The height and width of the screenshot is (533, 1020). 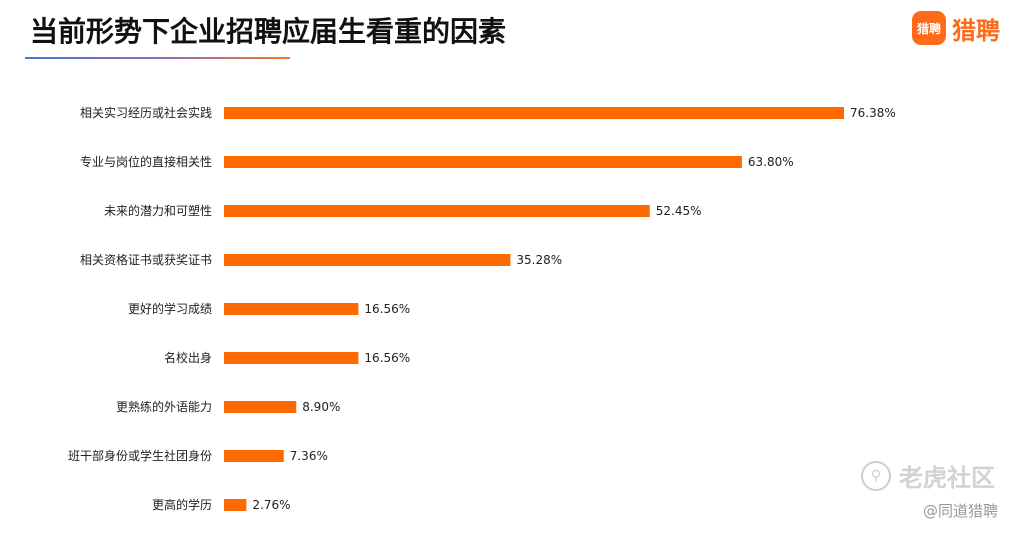 I want to click on watermark-text: 老虎社区, so click(x=947, y=478).